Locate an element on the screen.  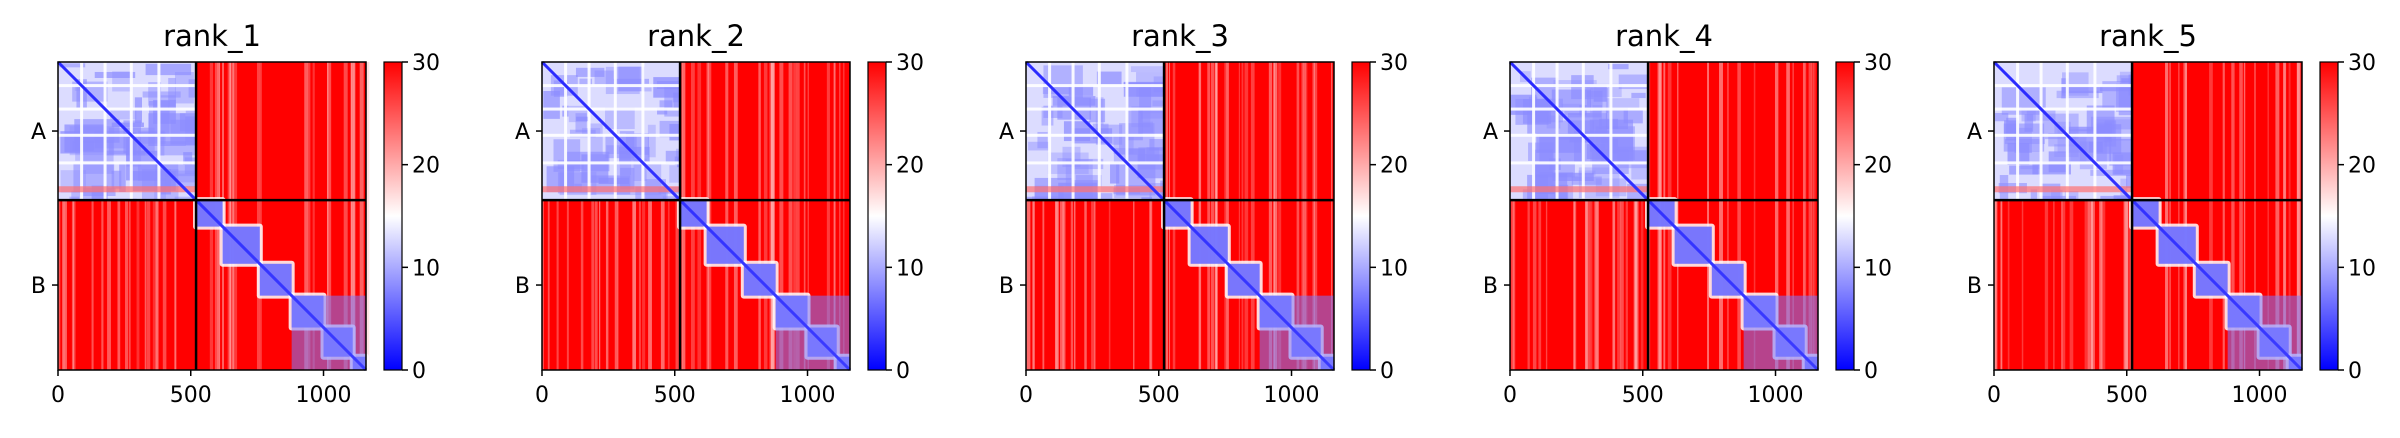
panel-title: rank_2 is located at coordinates (696, 36).